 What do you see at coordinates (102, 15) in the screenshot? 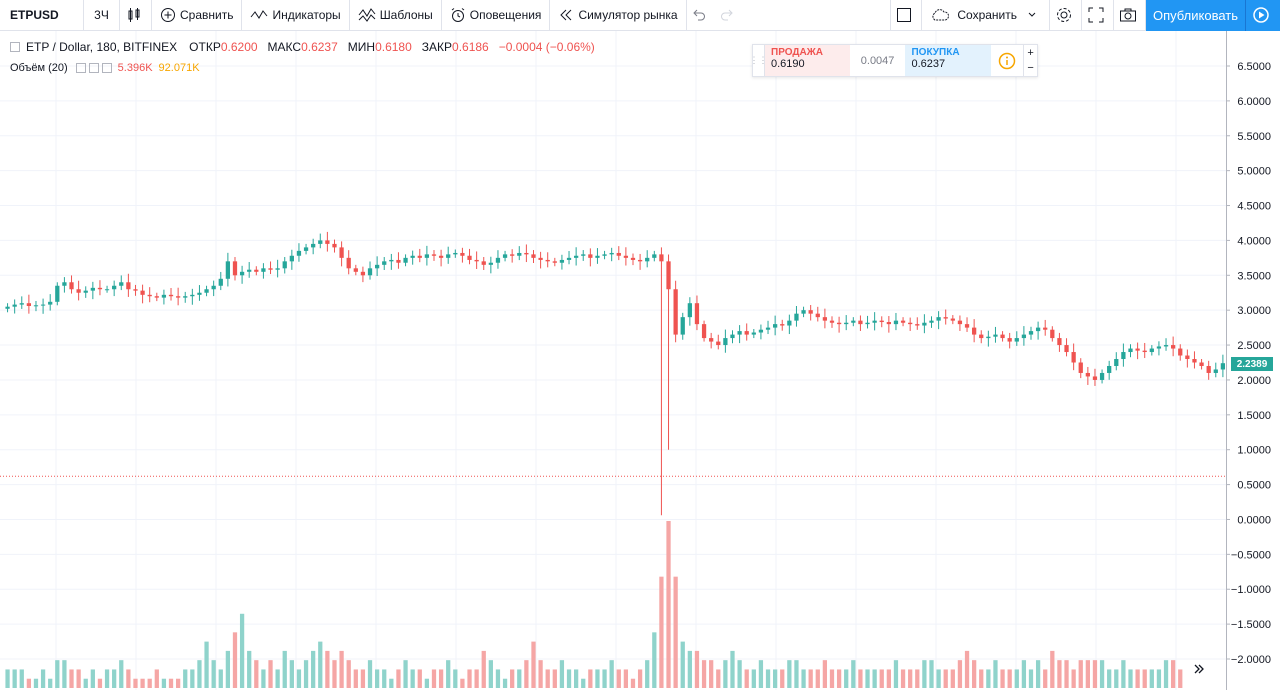
I see `interval-button: 3Ч` at bounding box center [102, 15].